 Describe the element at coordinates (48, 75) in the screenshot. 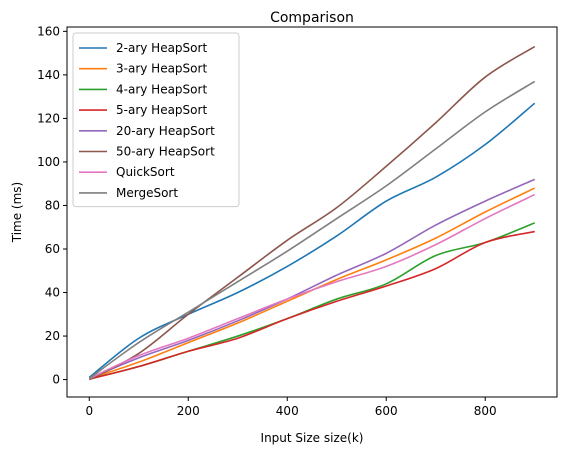

I see `y-tick-label: 140` at that location.